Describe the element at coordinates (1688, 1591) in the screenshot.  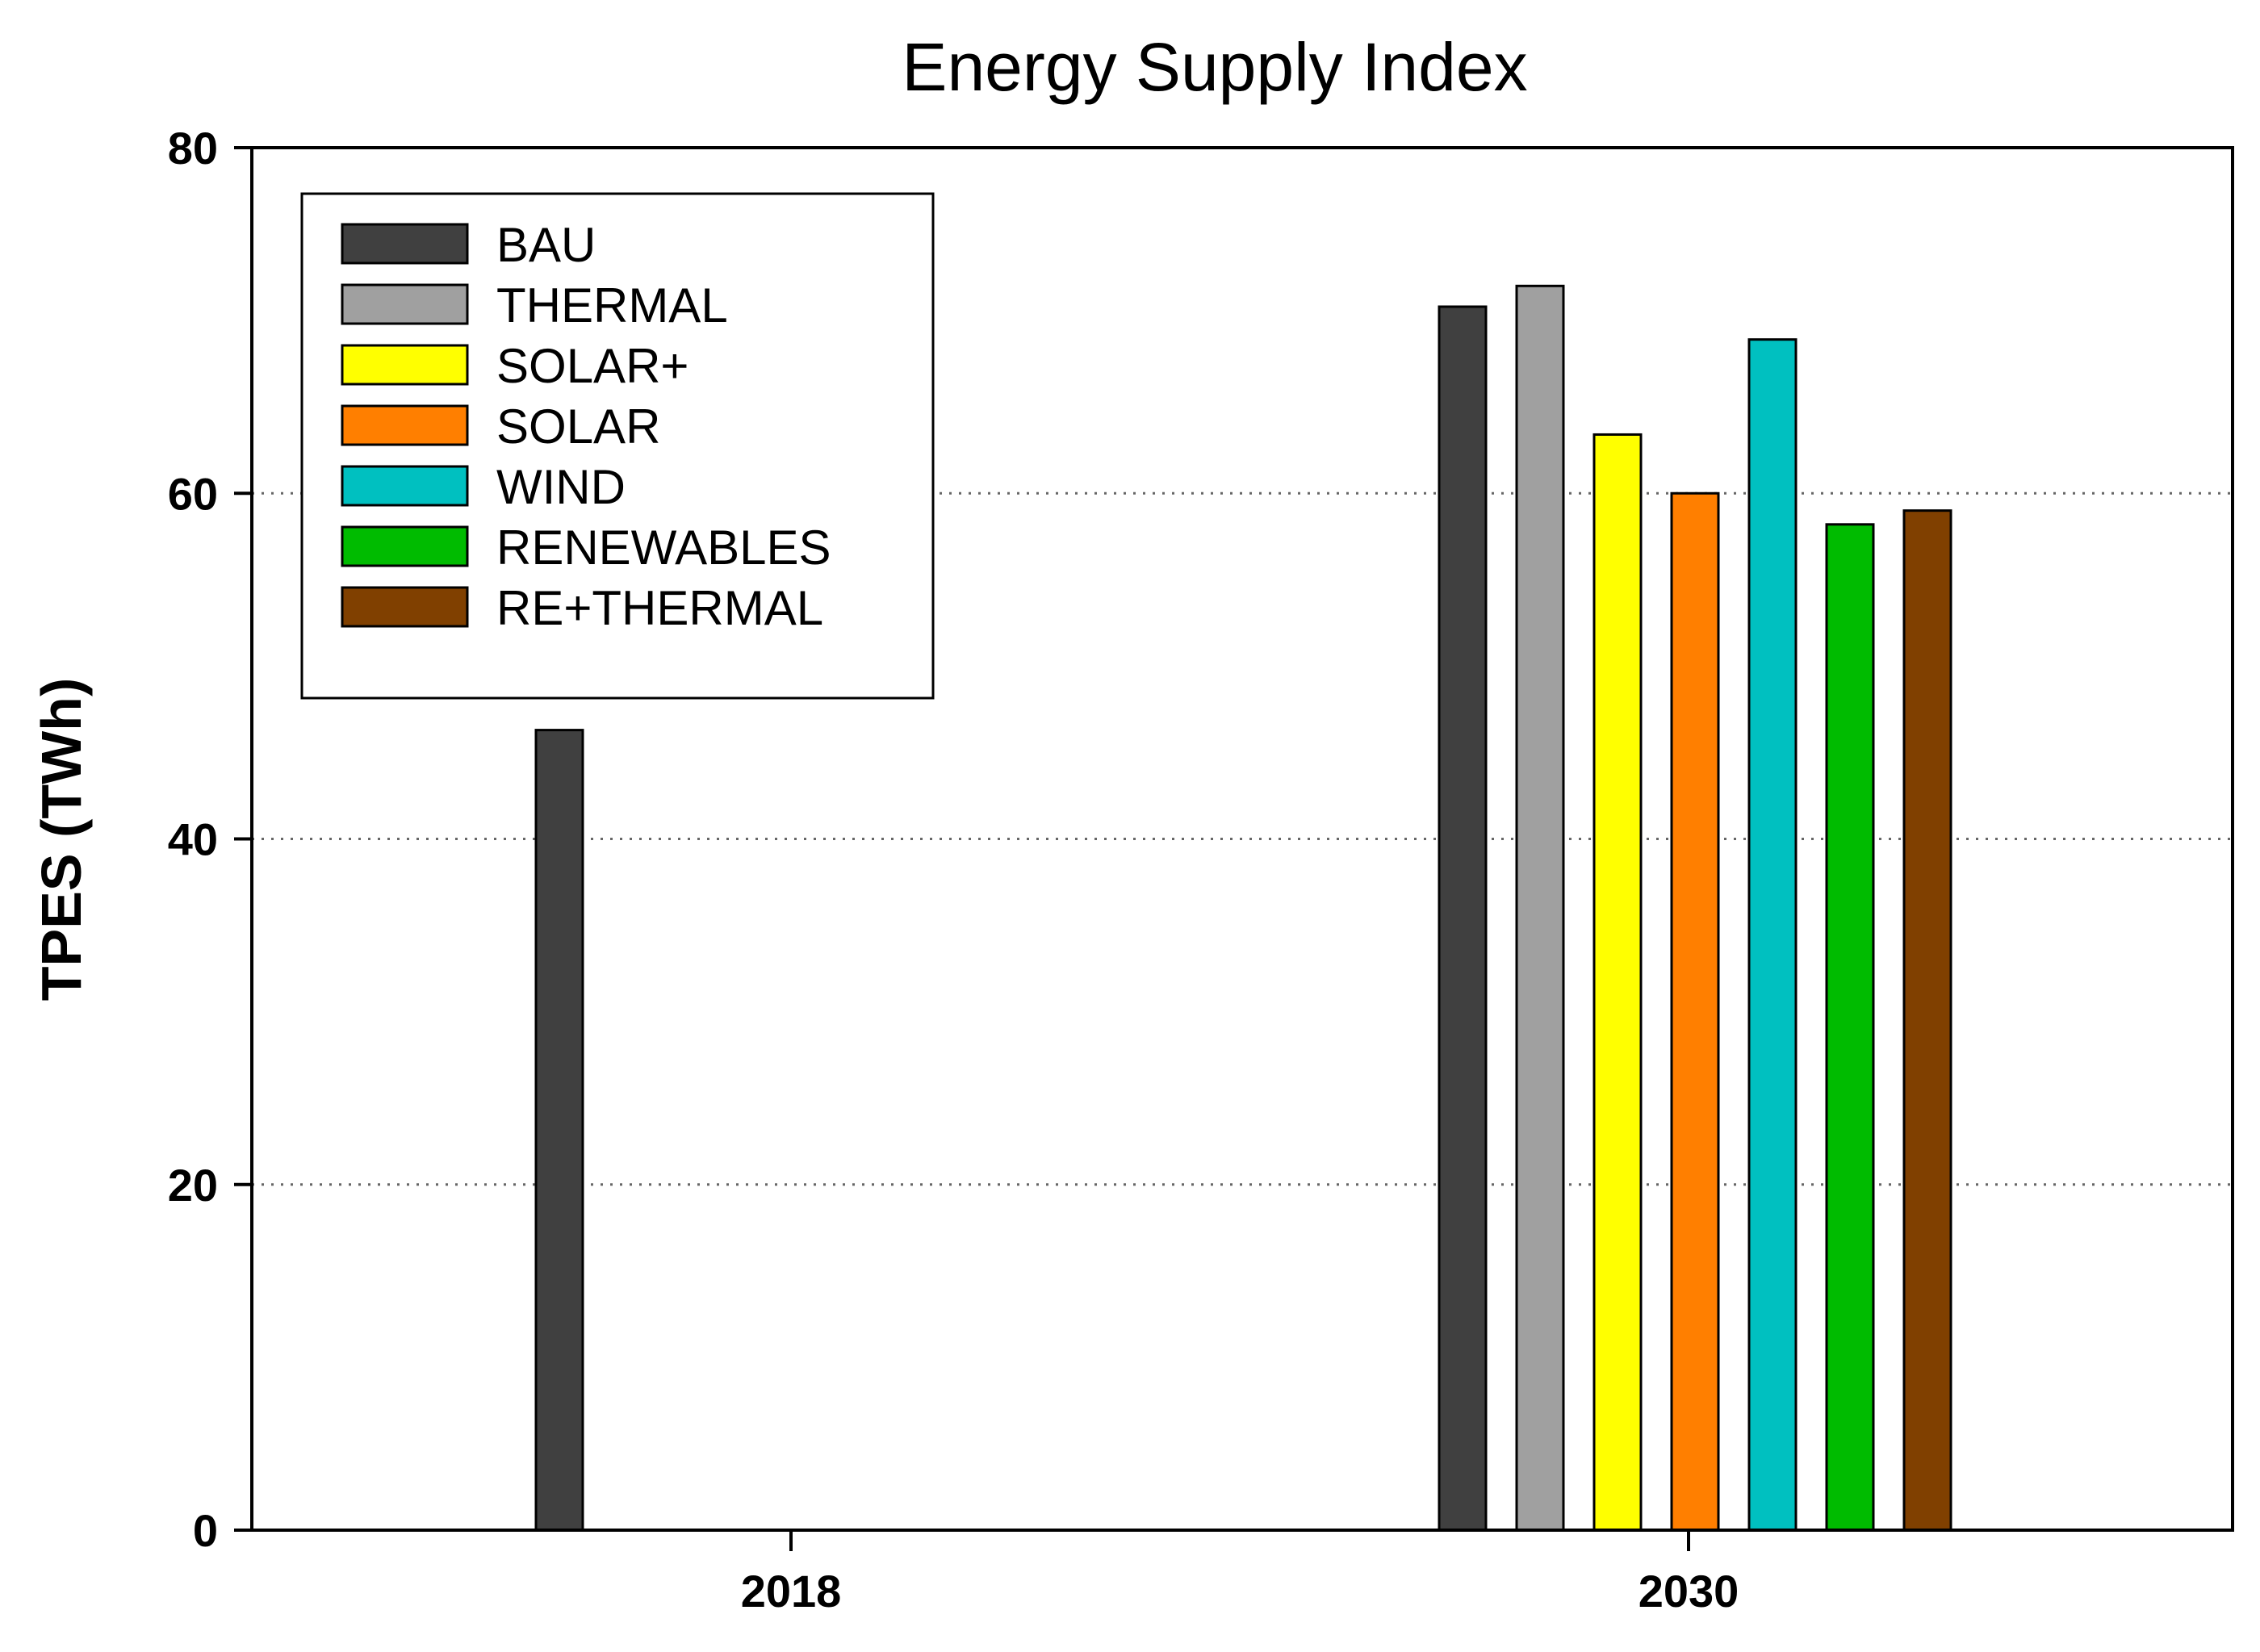
I see `x-tick-label-2030: 2030` at that location.